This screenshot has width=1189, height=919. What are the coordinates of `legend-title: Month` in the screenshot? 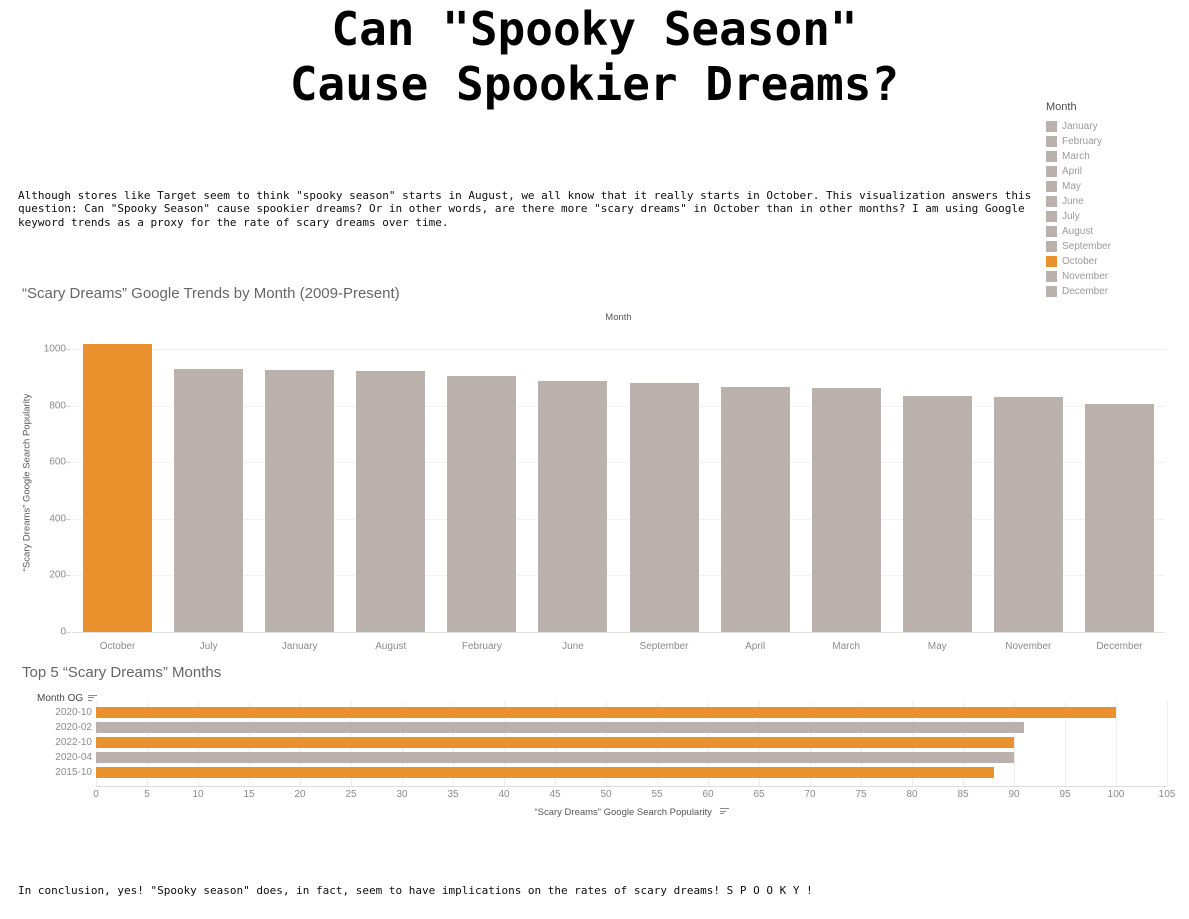 It's located at (1061, 107).